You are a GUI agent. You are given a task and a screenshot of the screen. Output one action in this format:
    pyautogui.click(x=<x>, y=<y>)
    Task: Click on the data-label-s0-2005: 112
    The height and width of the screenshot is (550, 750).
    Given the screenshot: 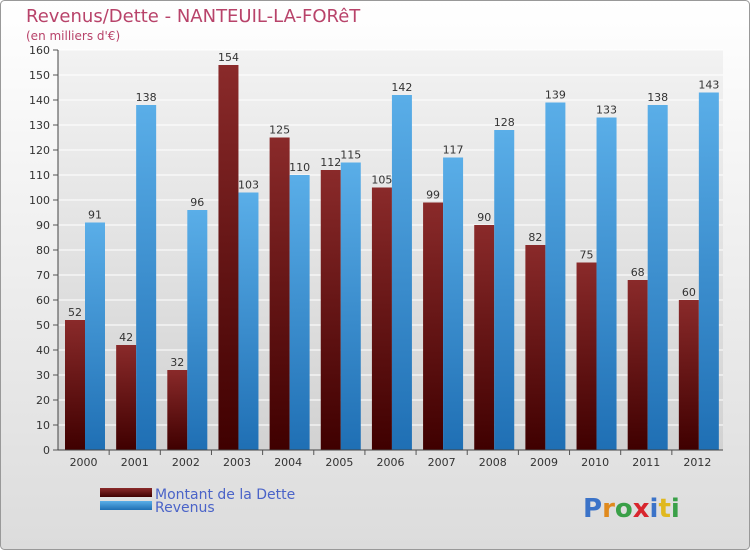 What is the action you would take?
    pyautogui.click(x=330, y=162)
    